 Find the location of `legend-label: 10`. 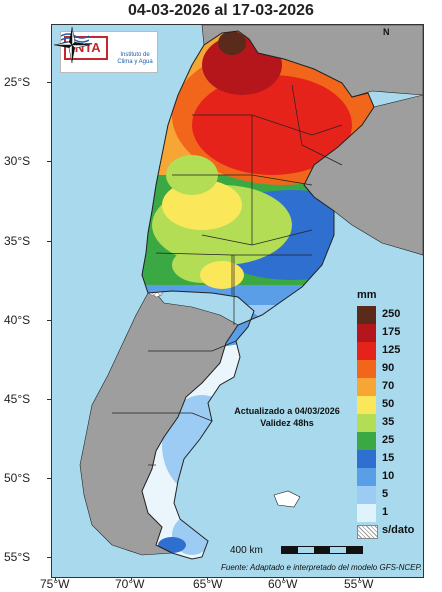

legend-label: 10 is located at coordinates (388, 476).